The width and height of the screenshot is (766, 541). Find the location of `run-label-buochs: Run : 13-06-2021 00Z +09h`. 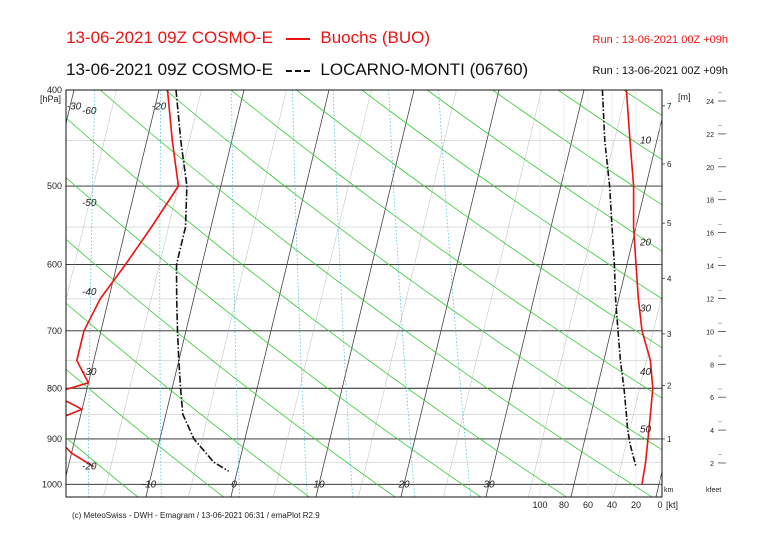

run-label-buochs: Run : 13-06-2021 00Z +09h is located at coordinates (660, 40).